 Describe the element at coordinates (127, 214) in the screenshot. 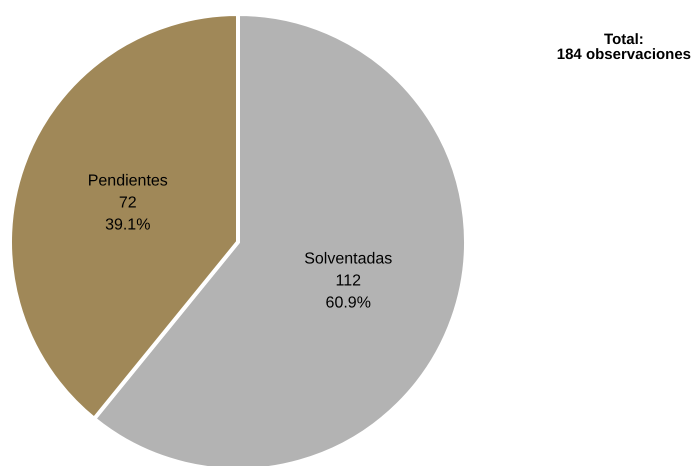

I see `data-label: 72 39.1%` at that location.